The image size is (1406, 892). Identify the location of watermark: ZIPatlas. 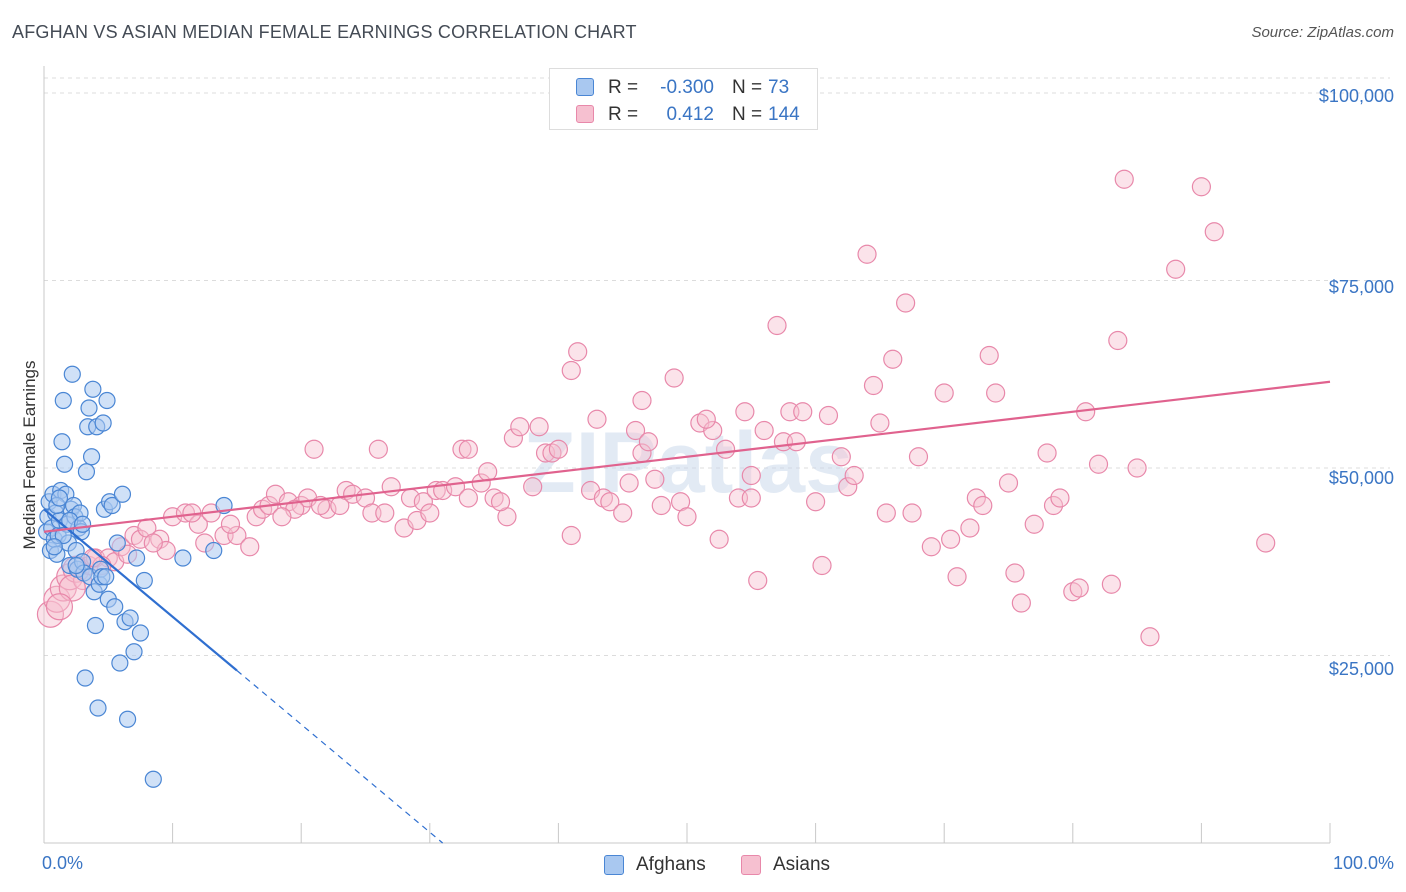
(688, 463).